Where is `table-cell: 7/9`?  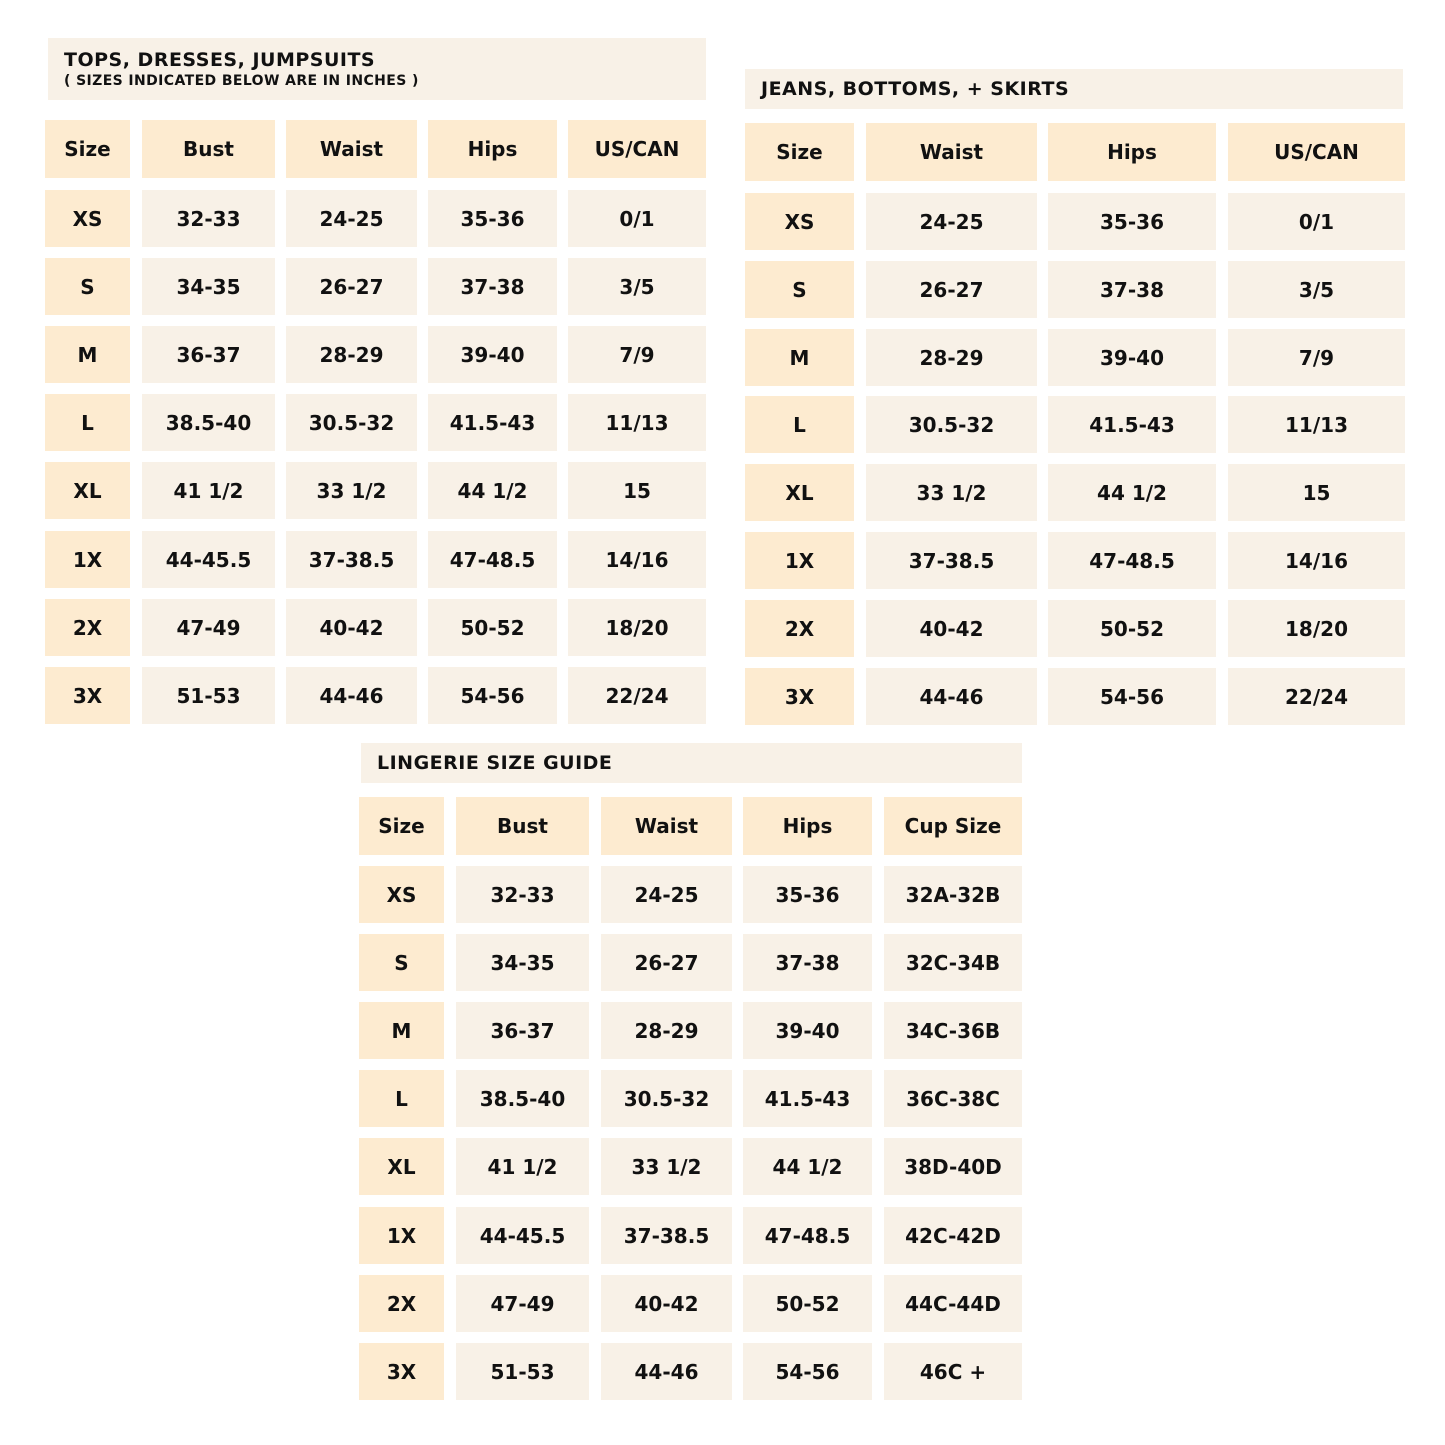
table-cell: 7/9 is located at coordinates (637, 354).